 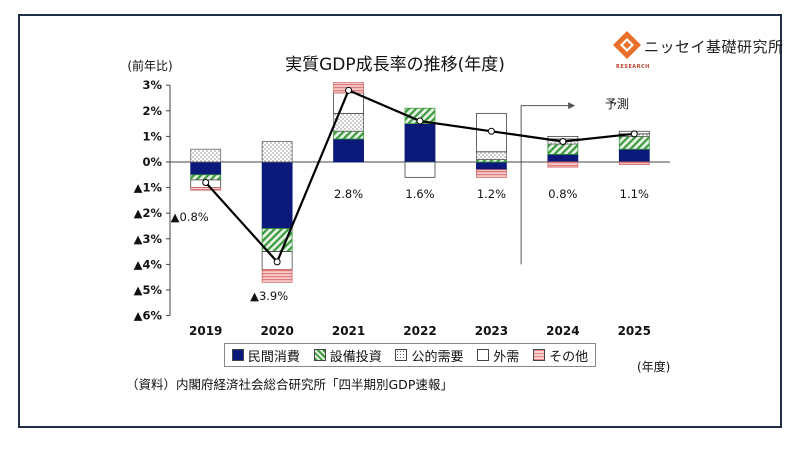 I want to click on gdp-data-label: 1.6%, so click(x=419, y=194).